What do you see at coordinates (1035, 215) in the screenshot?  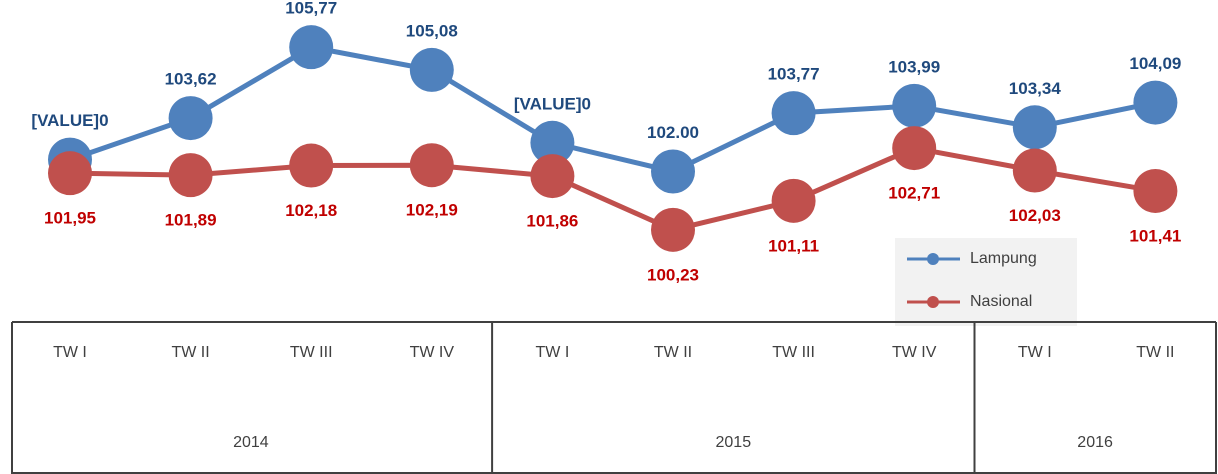 I see `data-label: 102,03` at bounding box center [1035, 215].